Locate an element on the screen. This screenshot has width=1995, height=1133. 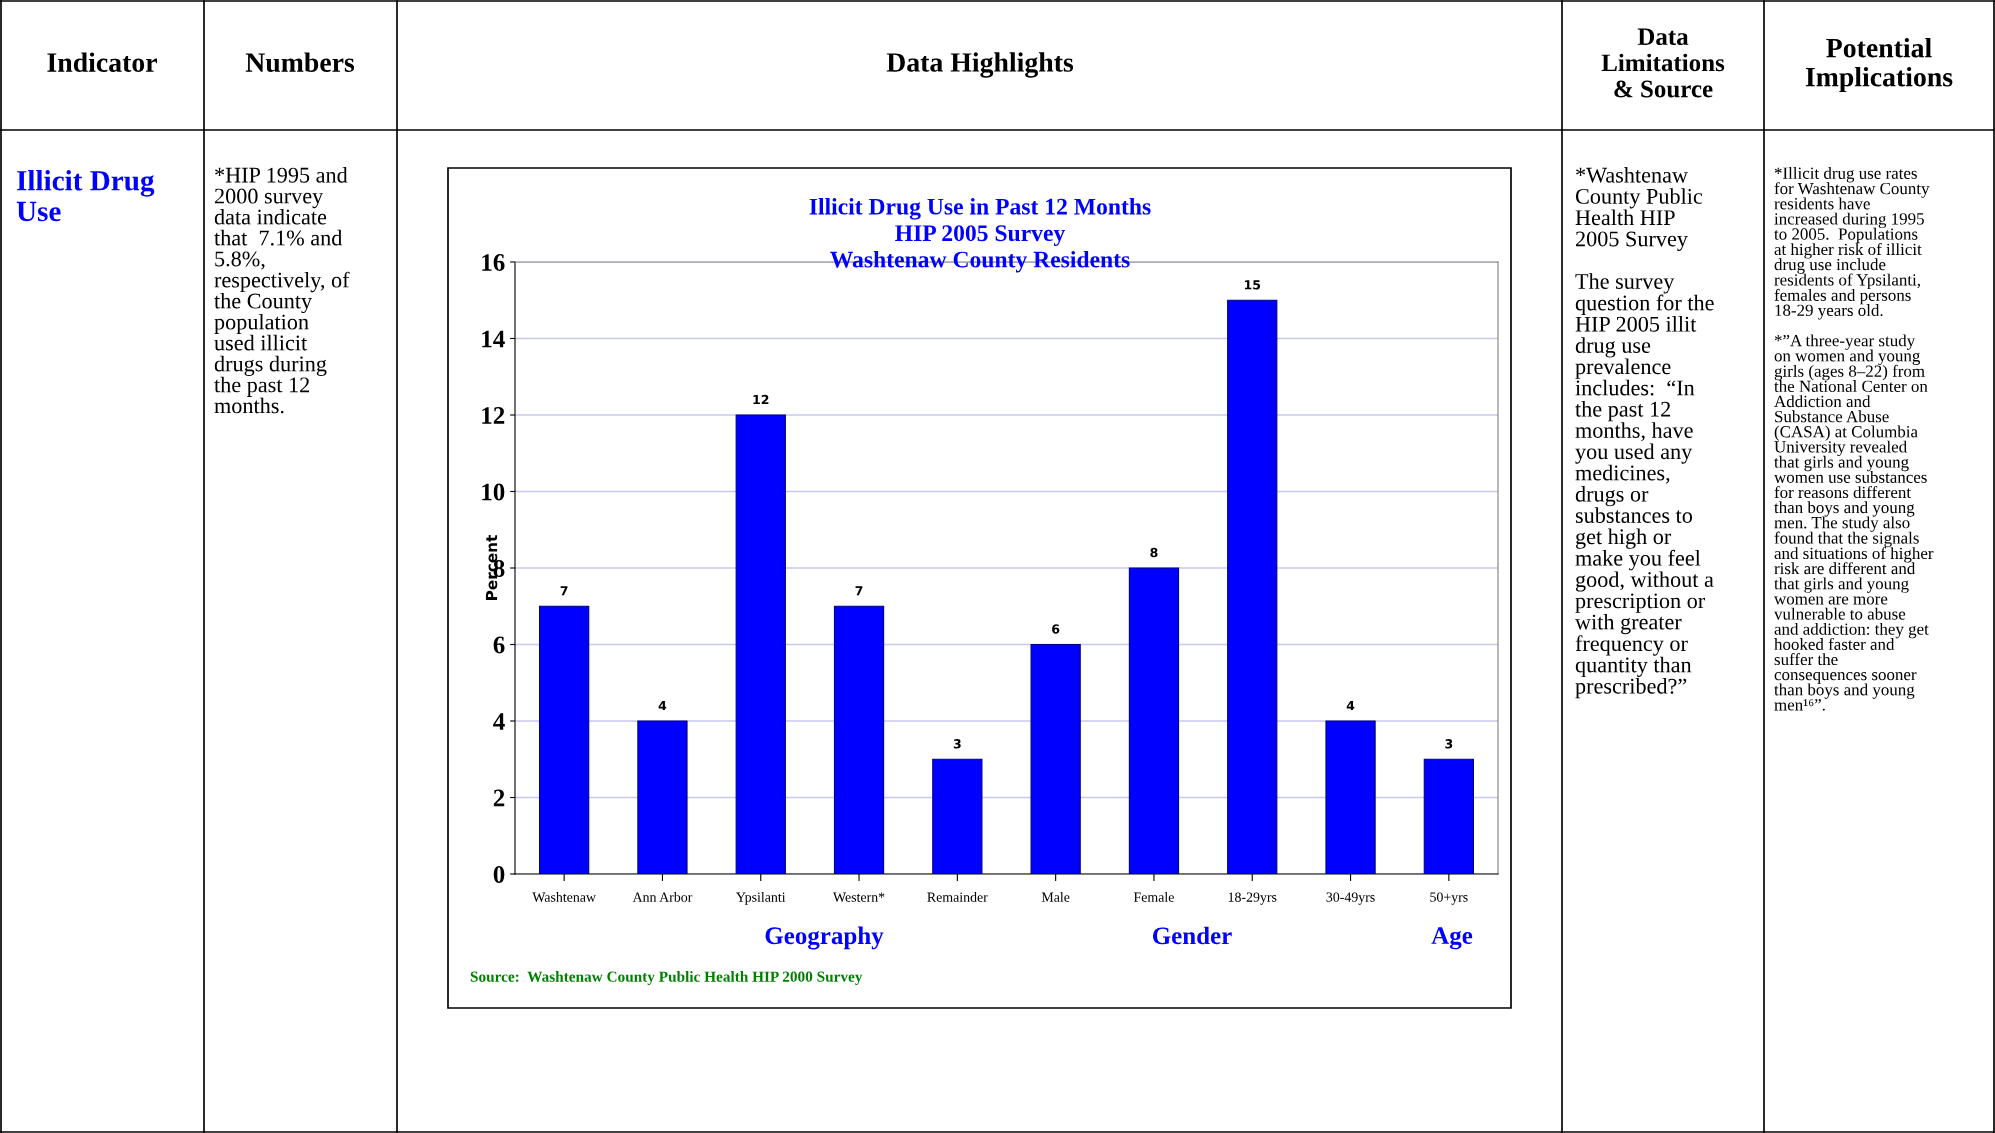
x-tick-label: Male is located at coordinates (1055, 897).